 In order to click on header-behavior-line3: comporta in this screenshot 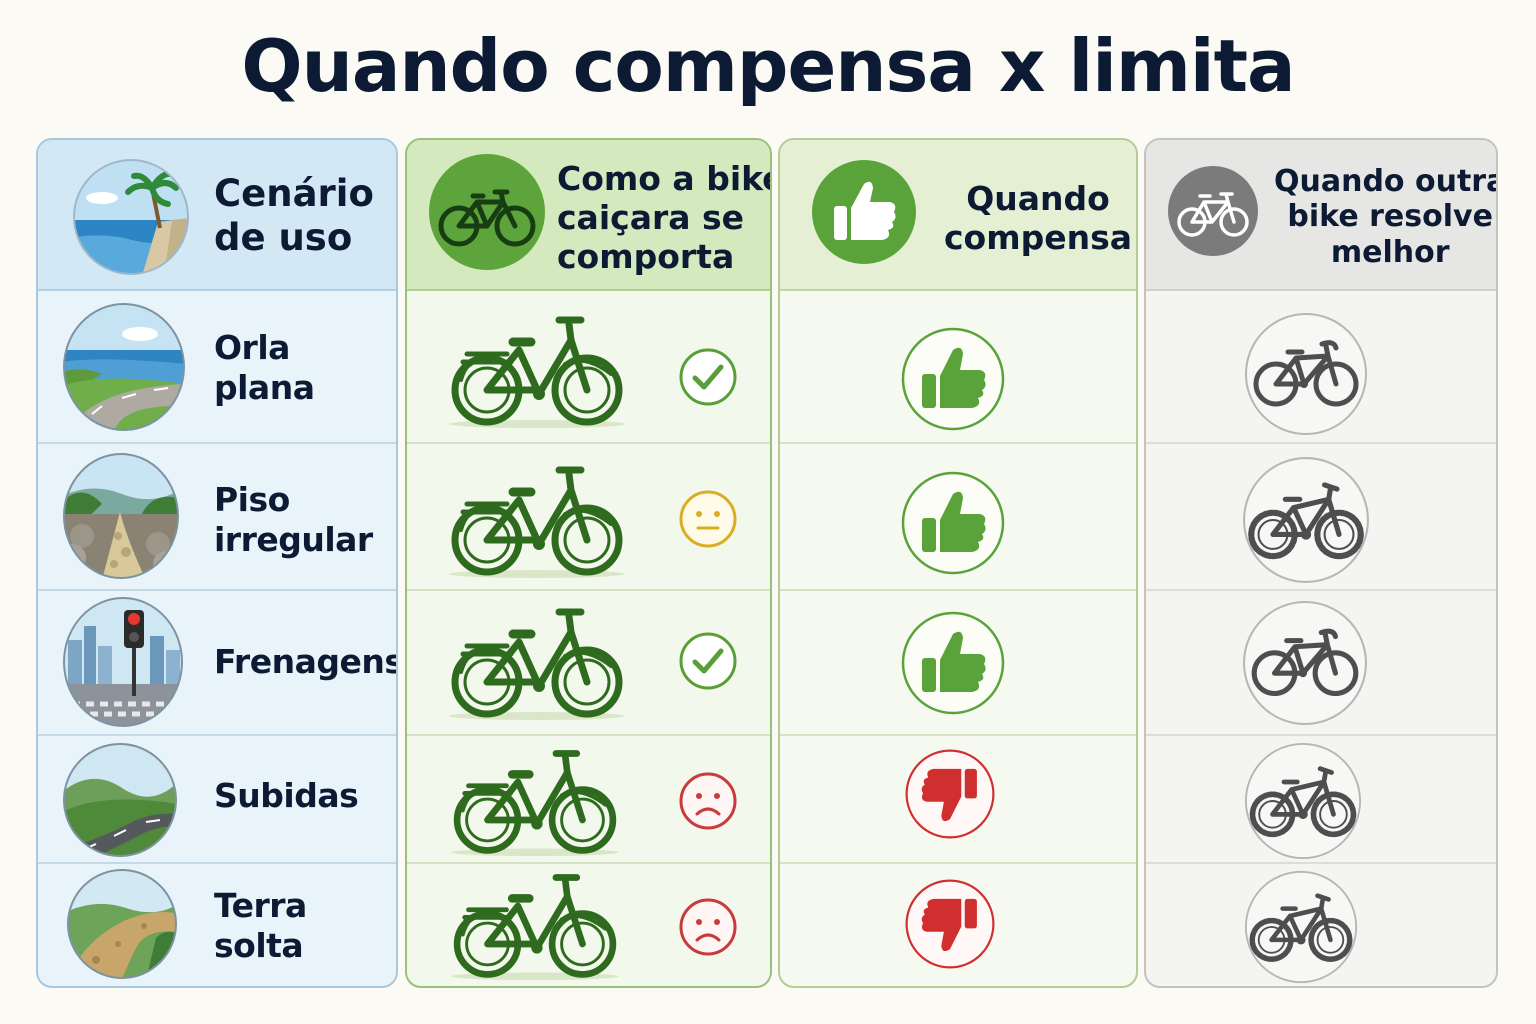, I will do `click(646, 256)`.